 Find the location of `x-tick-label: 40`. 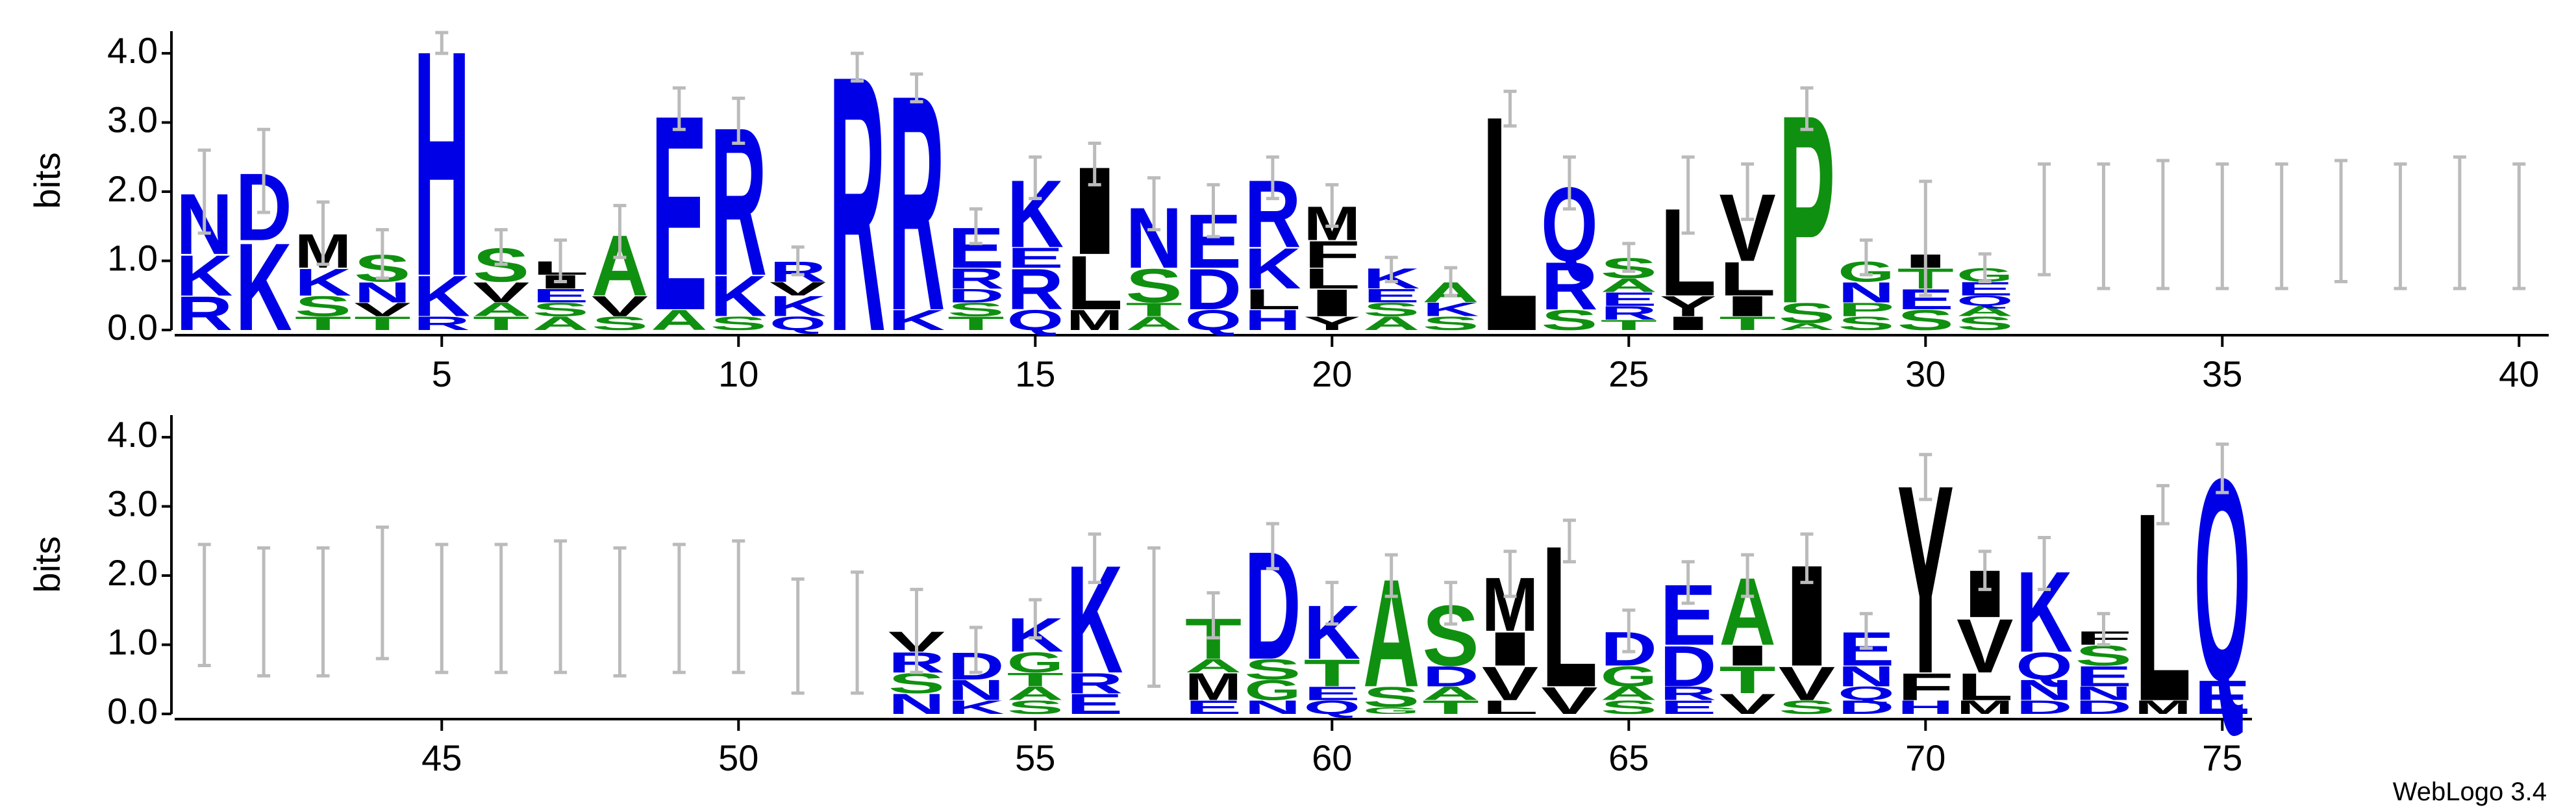

x-tick-label: 40 is located at coordinates (2519, 373).